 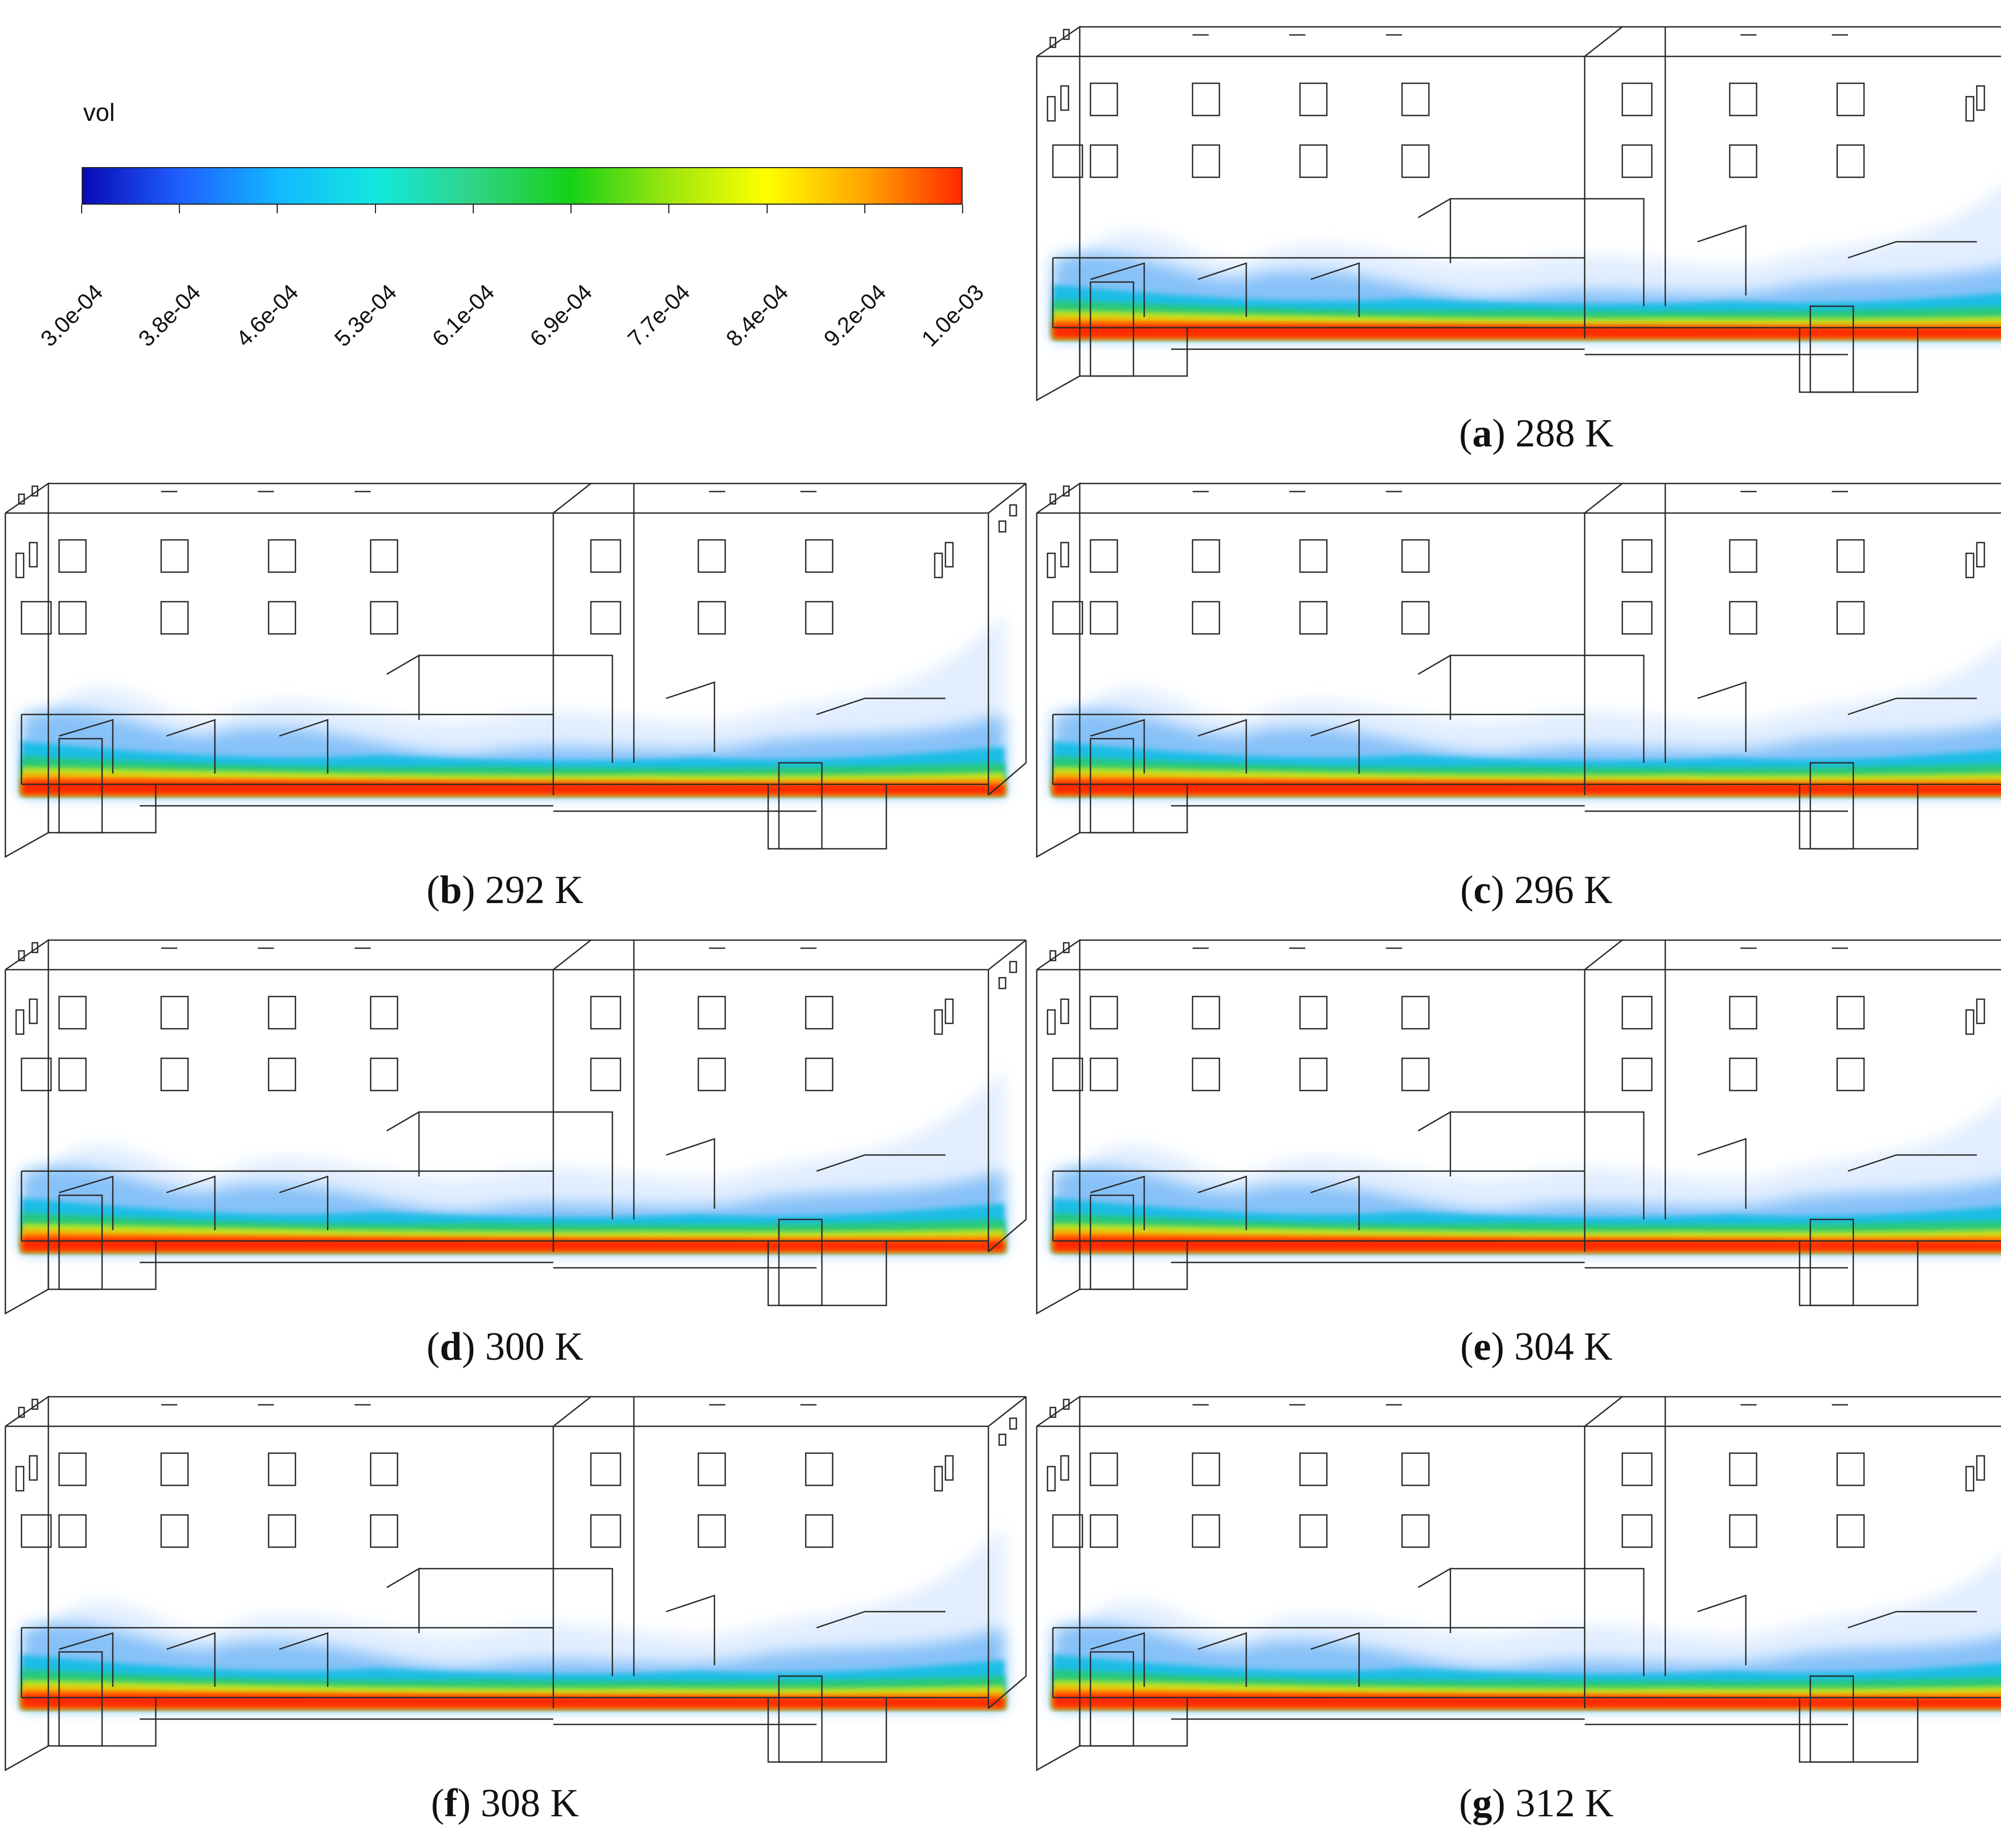 I want to click on panel-caption: (a) 288 K, so click(x=1536, y=434).